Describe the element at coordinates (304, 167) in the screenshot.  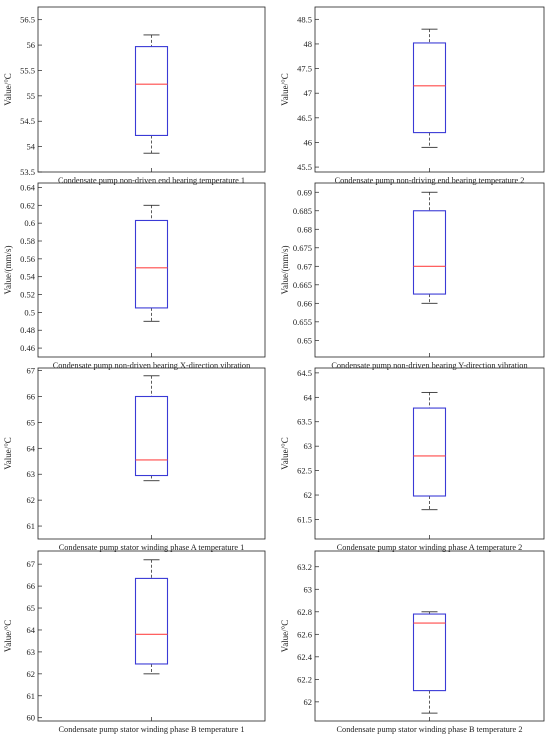
I see `y-tick-label: 45.5` at that location.